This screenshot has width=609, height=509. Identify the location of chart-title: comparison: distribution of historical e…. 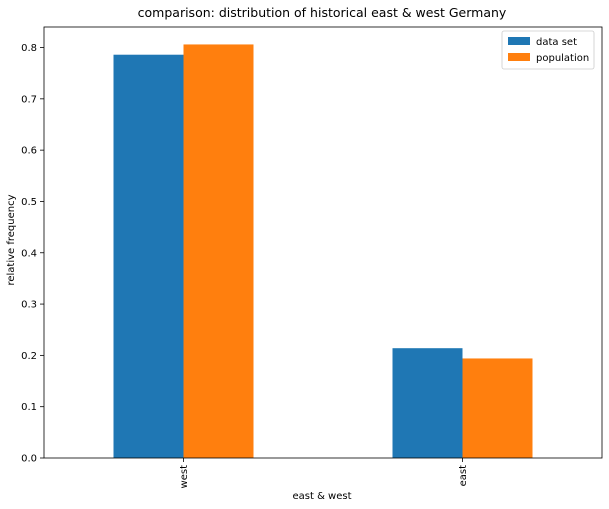
(322, 12).